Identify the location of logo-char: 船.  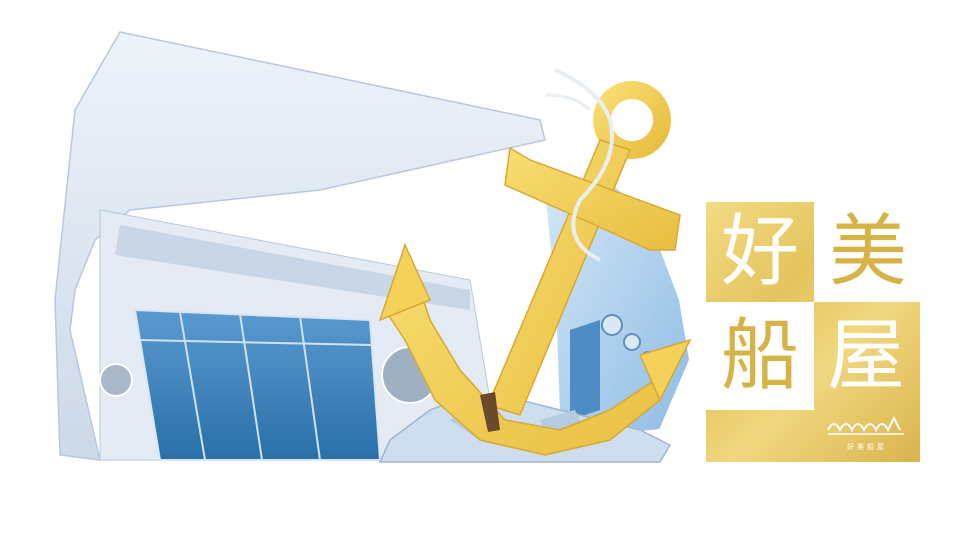
(759, 356).